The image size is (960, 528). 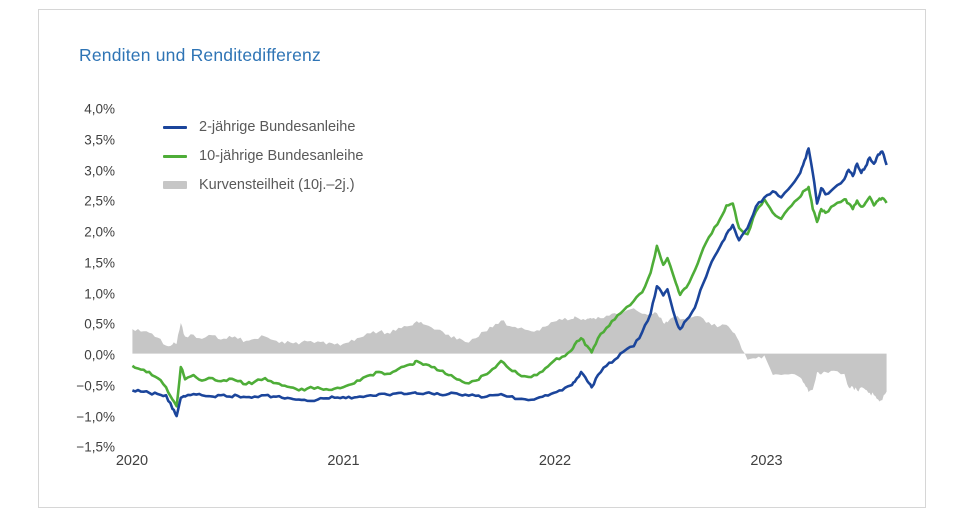 I want to click on legend-label-2y: 2-jährige Bundesanleihe, so click(x=277, y=127).